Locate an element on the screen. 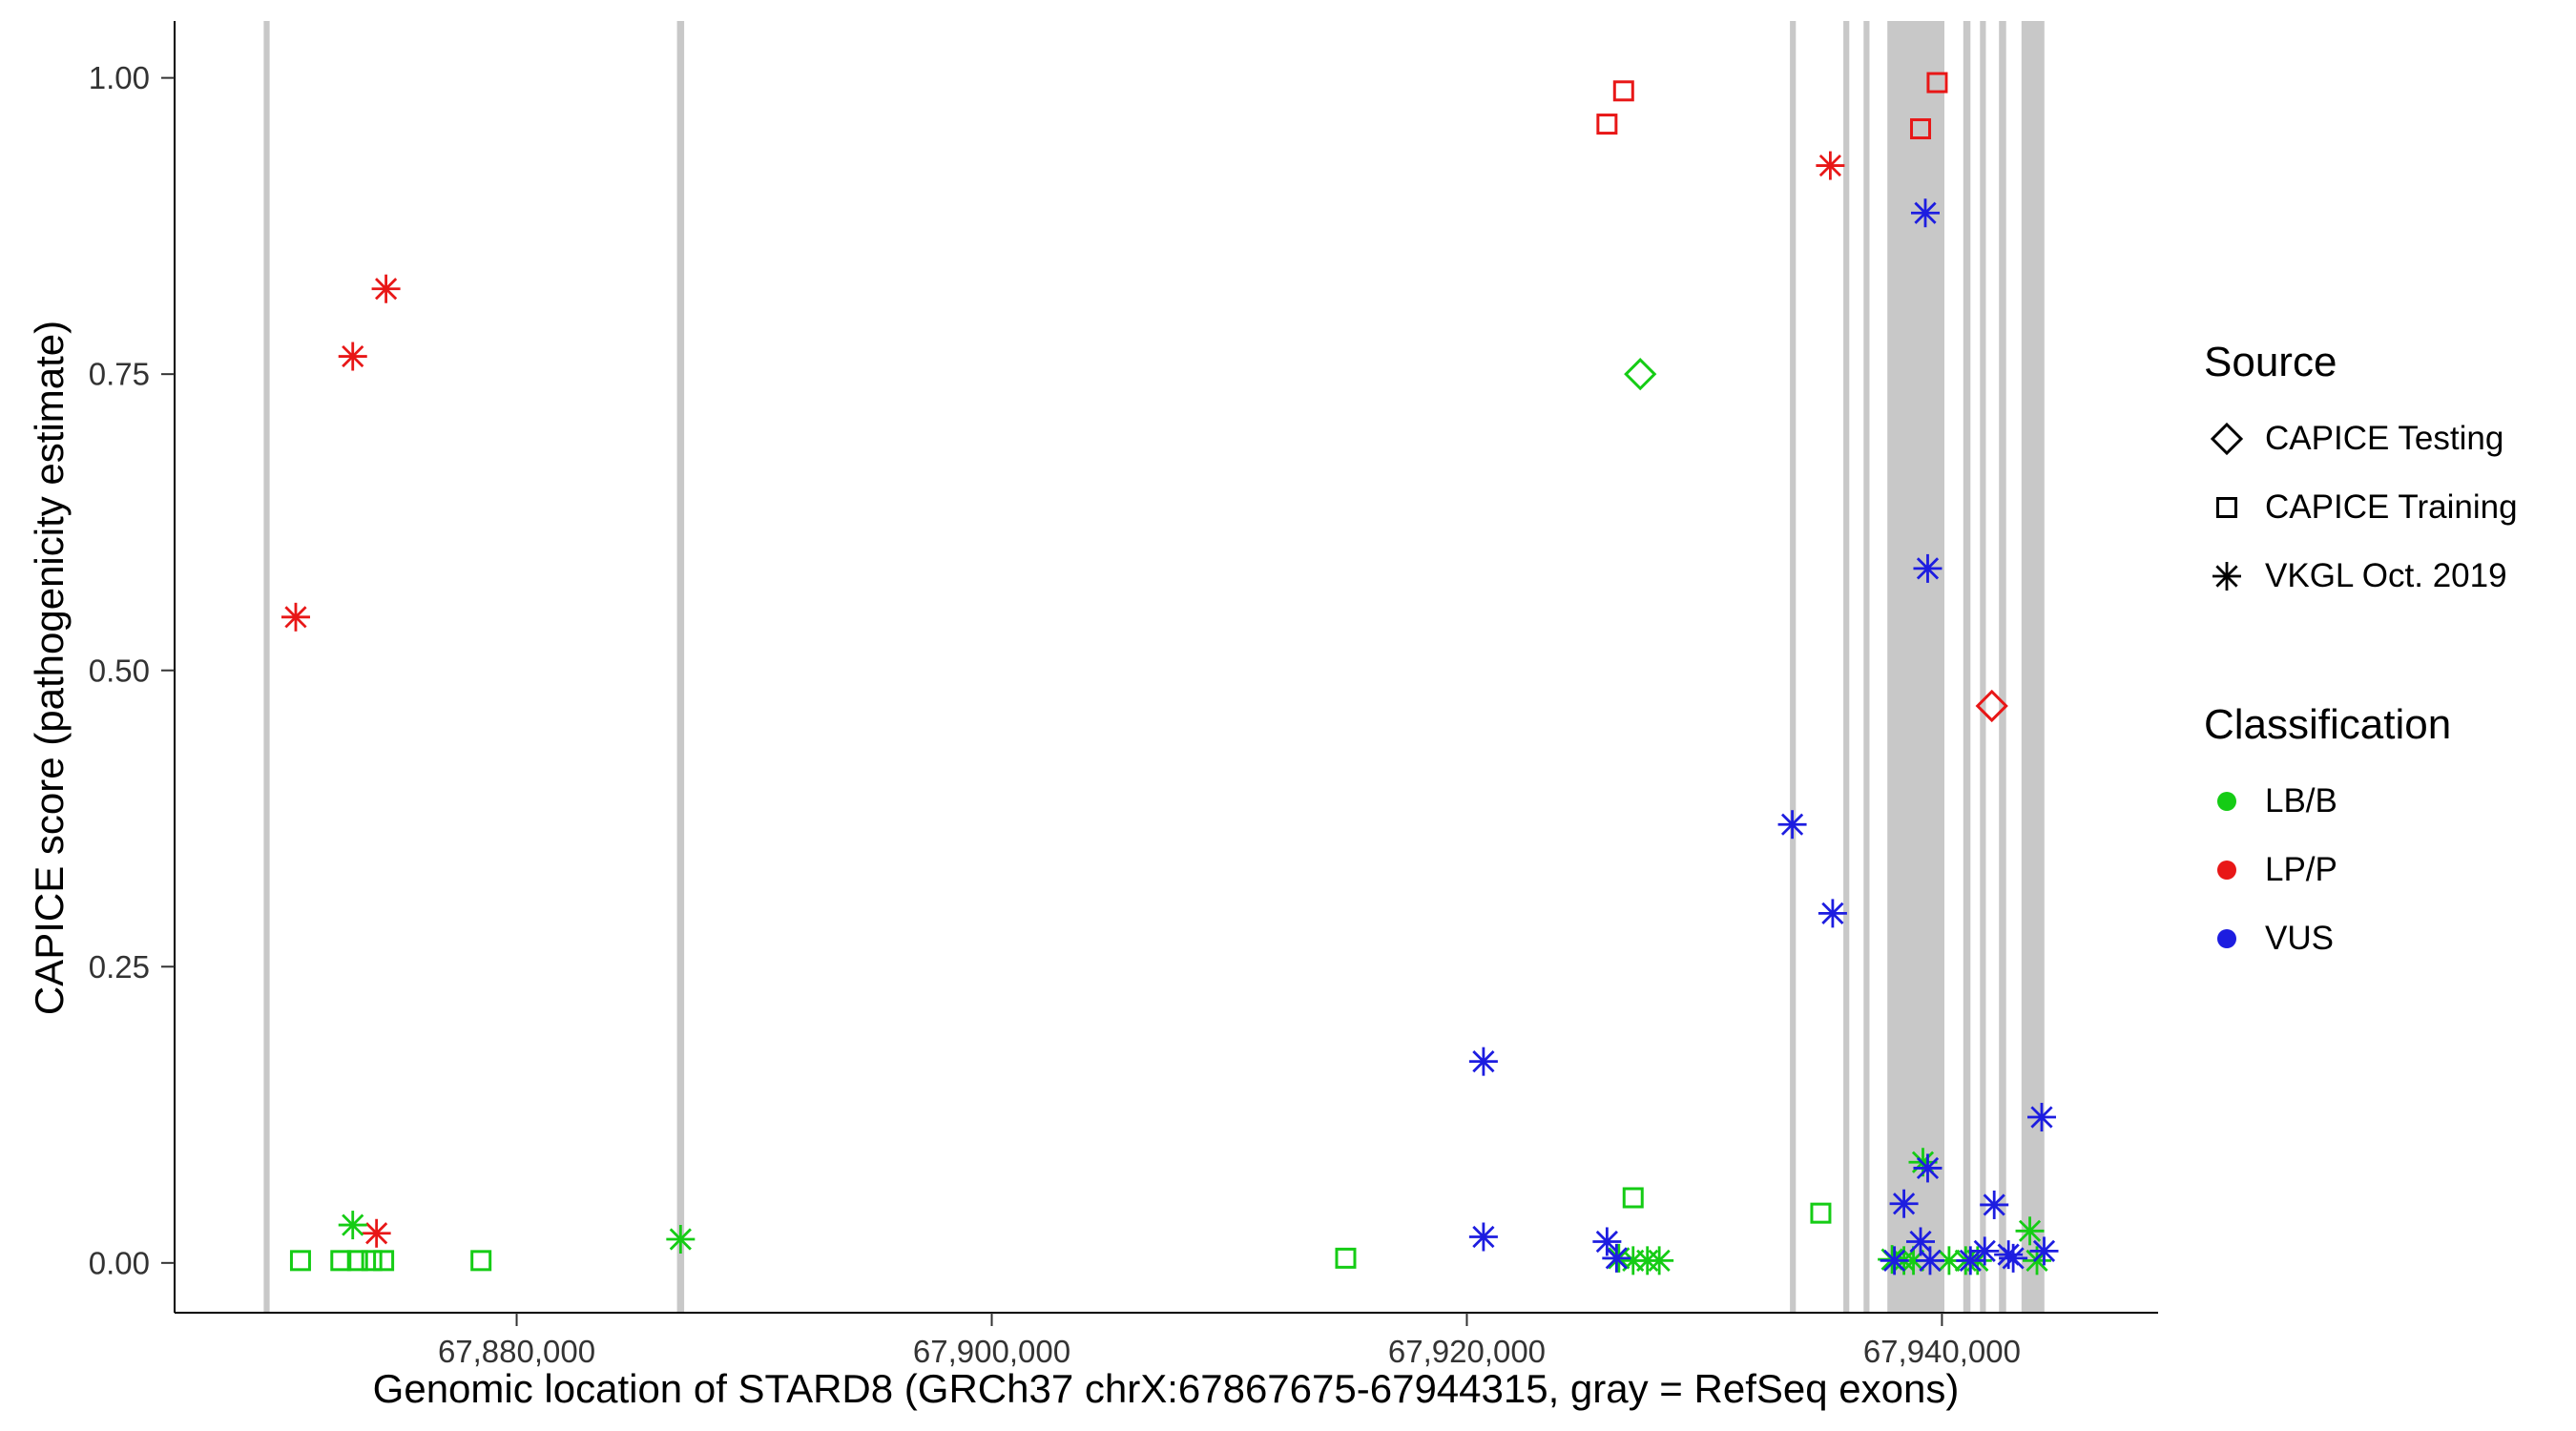  y-tick-label: 0.25 is located at coordinates (119, 967).